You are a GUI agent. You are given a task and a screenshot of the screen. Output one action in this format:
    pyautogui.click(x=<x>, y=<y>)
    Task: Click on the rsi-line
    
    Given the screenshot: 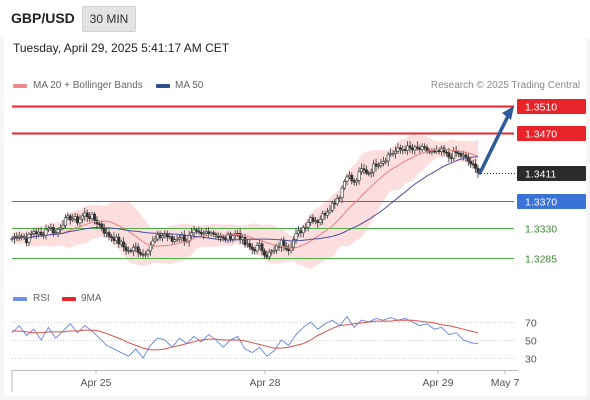 What is the action you would take?
    pyautogui.click(x=245, y=337)
    